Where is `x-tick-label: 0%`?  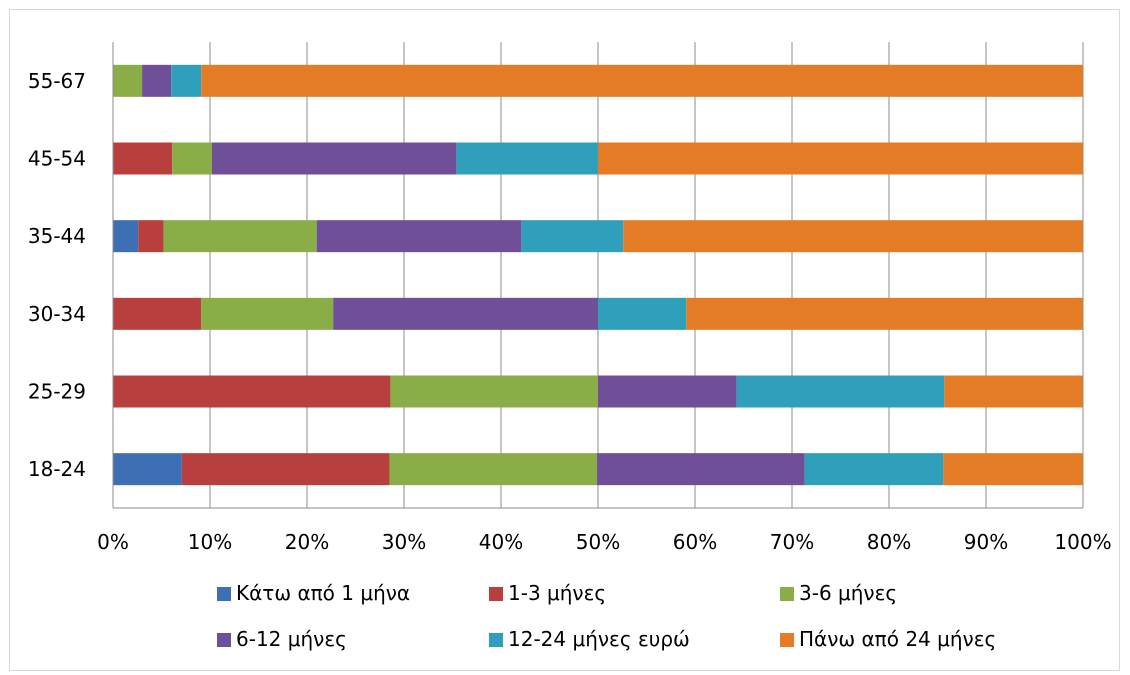
x-tick-label: 0% is located at coordinates (113, 542).